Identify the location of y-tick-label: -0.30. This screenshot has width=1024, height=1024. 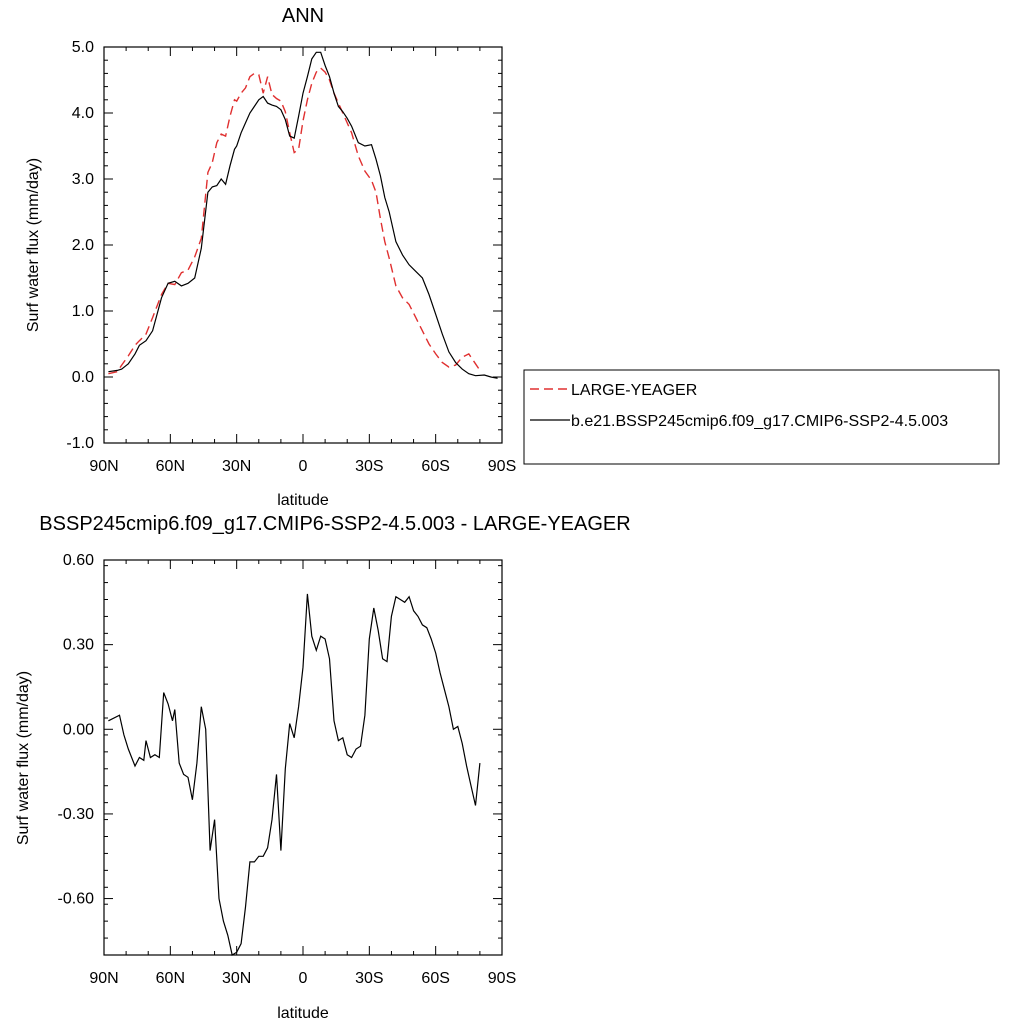
(76, 814).